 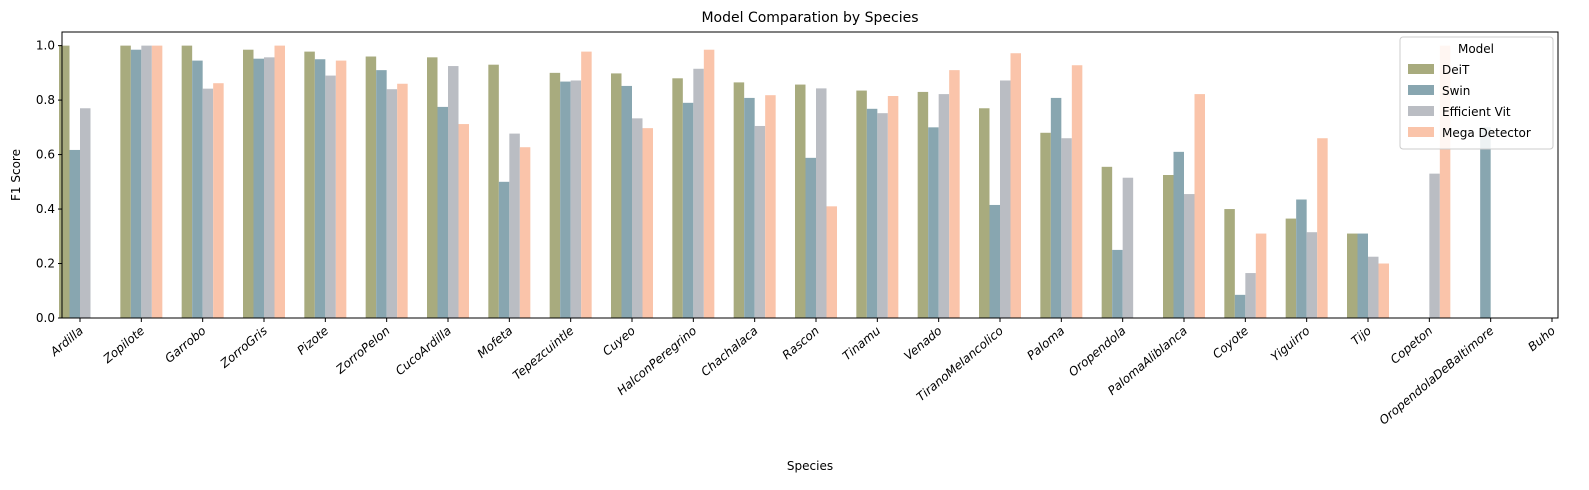 What do you see at coordinates (1250, 295) in the screenshot?
I see `bar-efficient-vit-coyote` at bounding box center [1250, 295].